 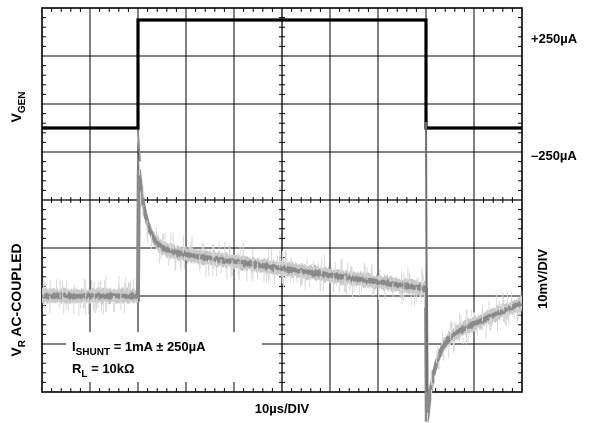 What do you see at coordinates (18, 299) in the screenshot?
I see `vr-label: VR AC-COUPLED` at bounding box center [18, 299].